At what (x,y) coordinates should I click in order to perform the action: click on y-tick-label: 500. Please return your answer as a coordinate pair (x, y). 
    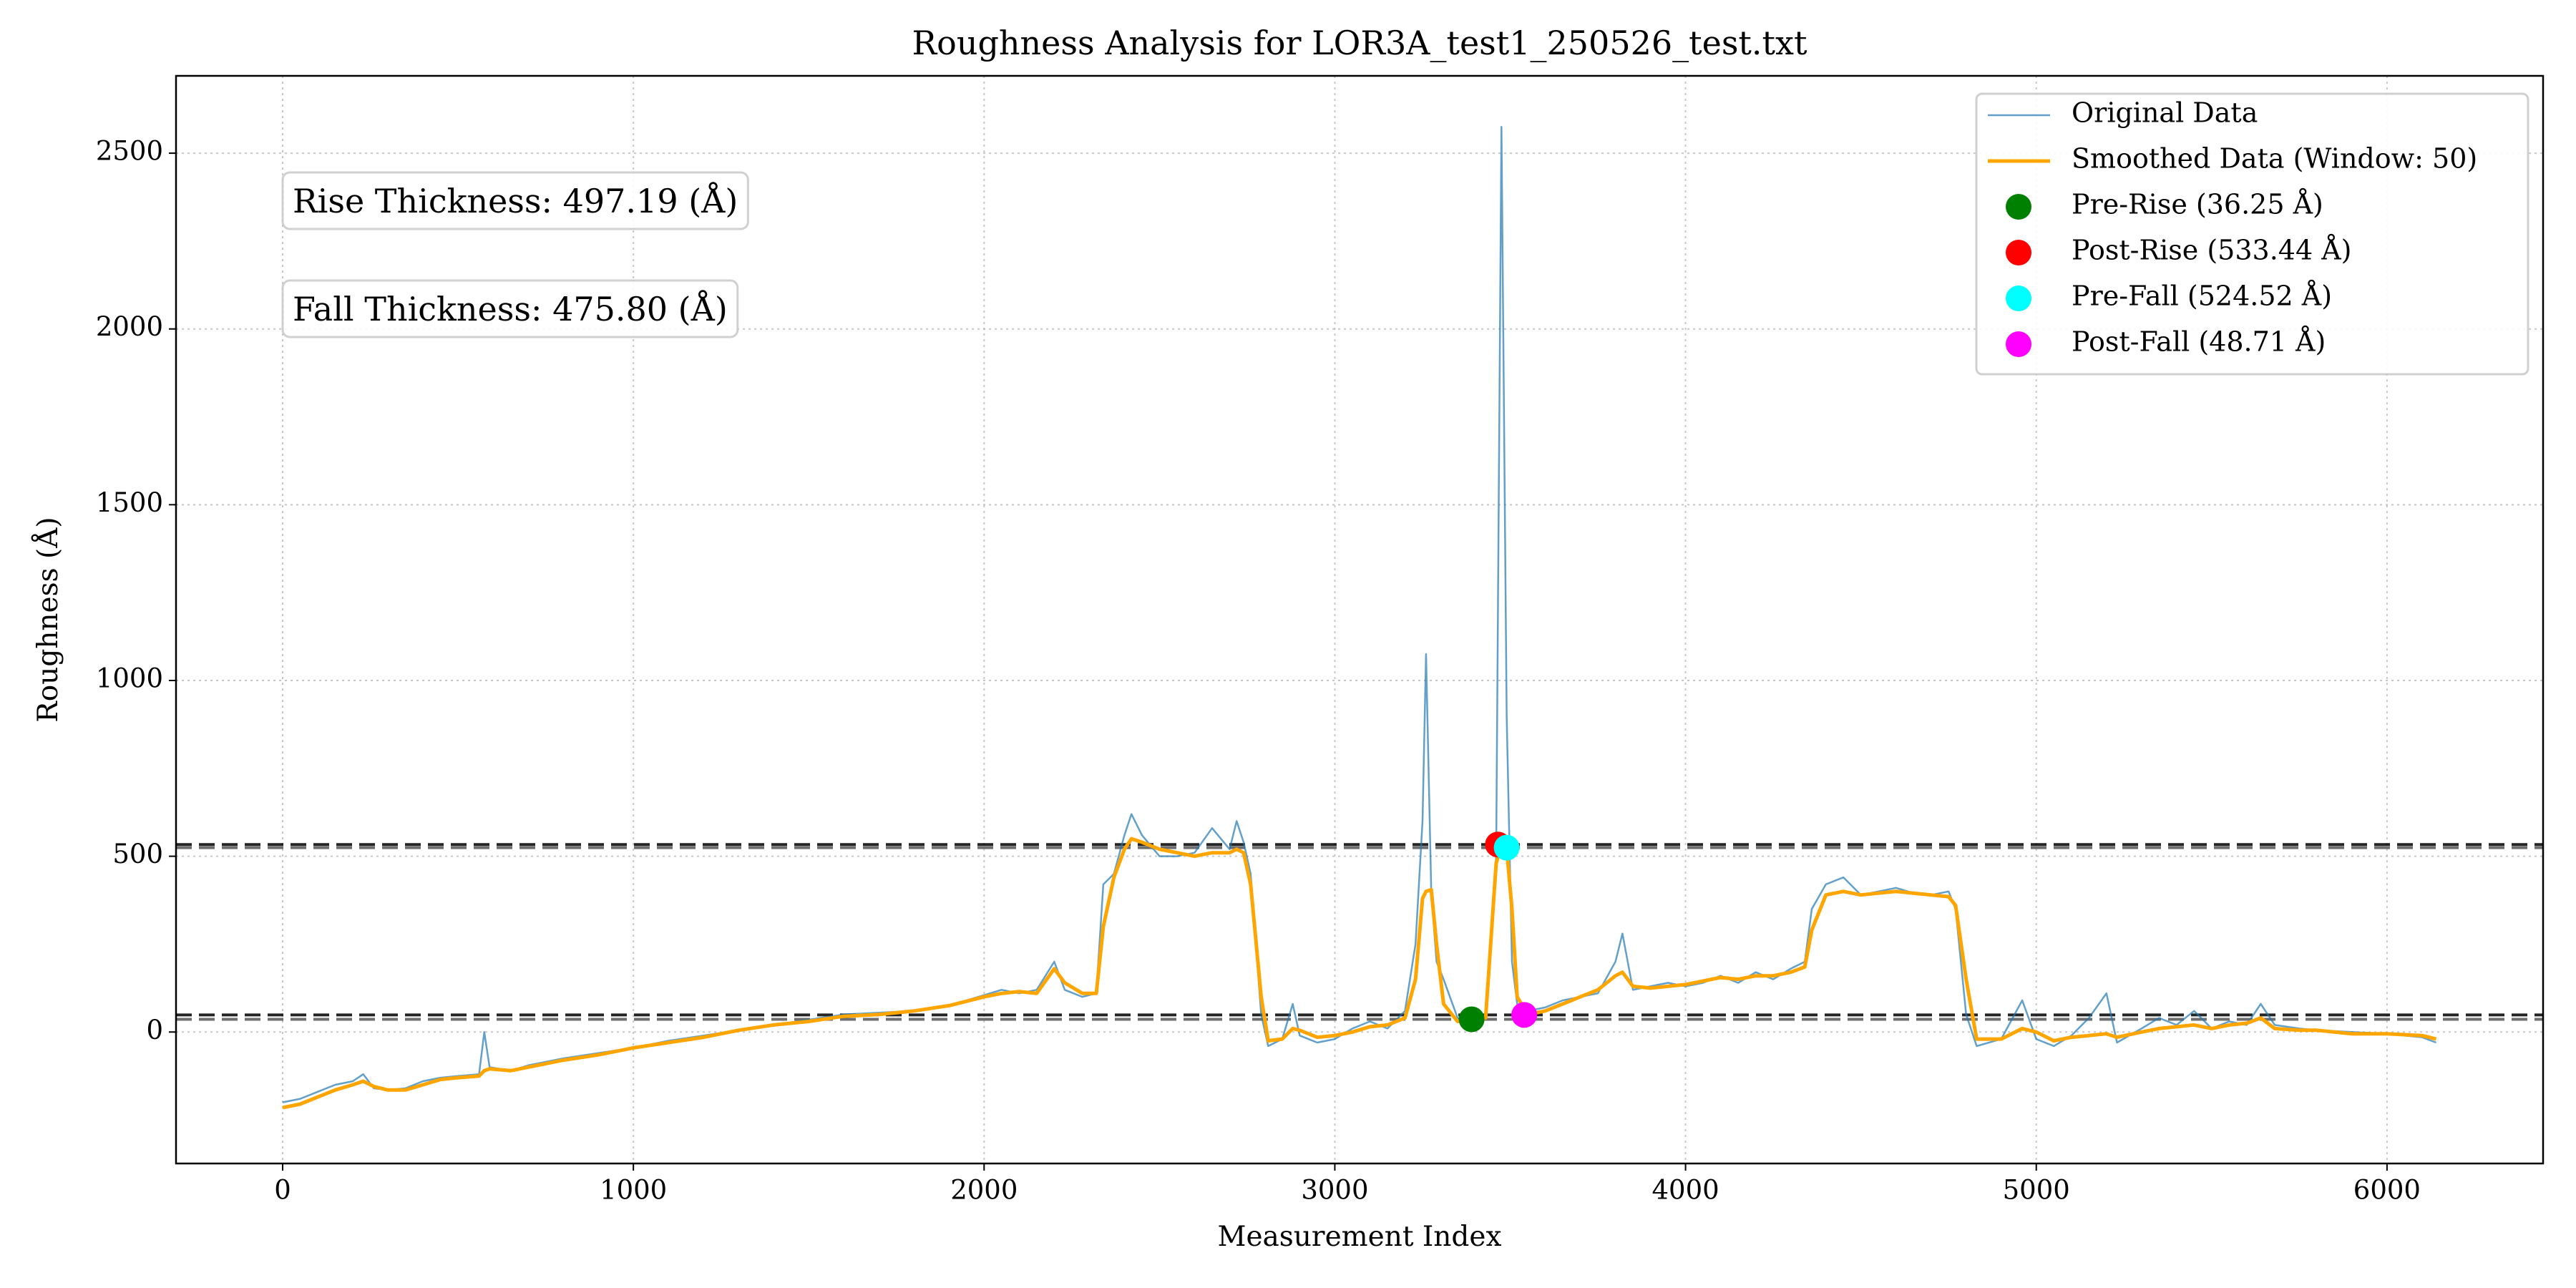
    Looking at the image, I should click on (137, 854).